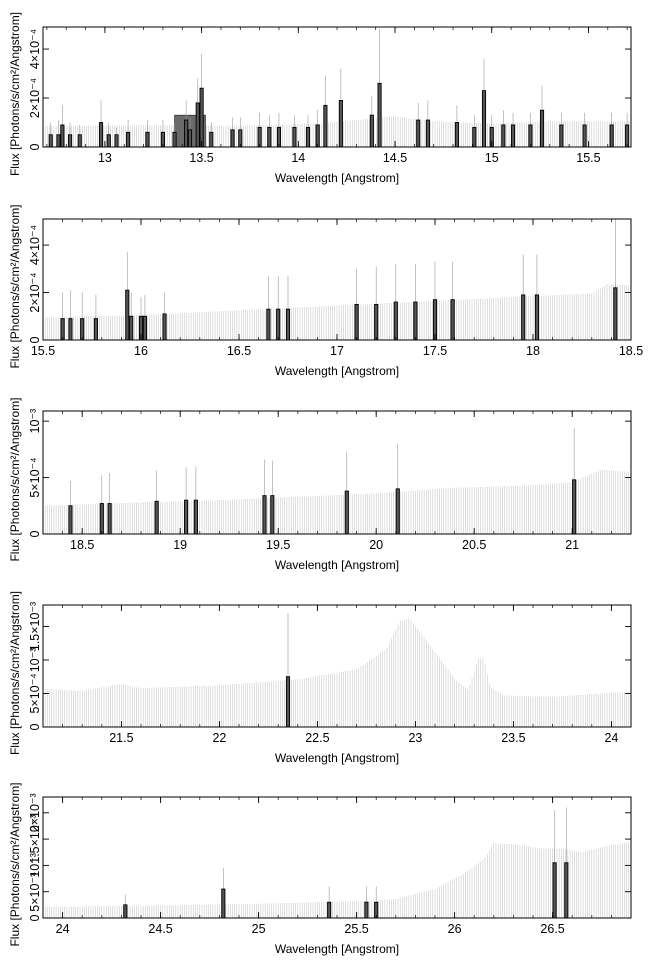  I want to click on continuum-model, so click(336, 501).